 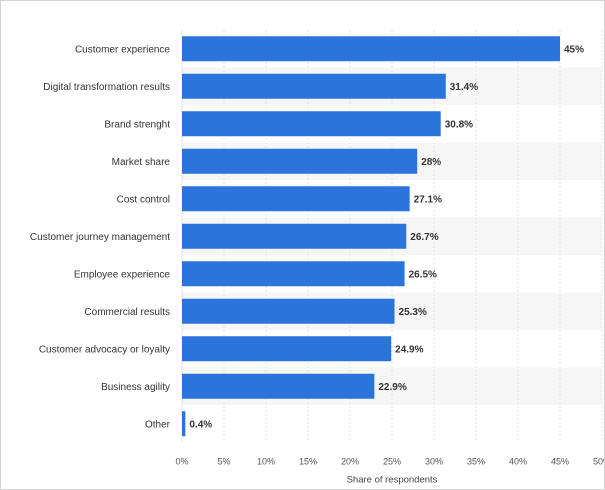 What do you see at coordinates (424, 237) in the screenshot?
I see `value-label: 26.7%` at bounding box center [424, 237].